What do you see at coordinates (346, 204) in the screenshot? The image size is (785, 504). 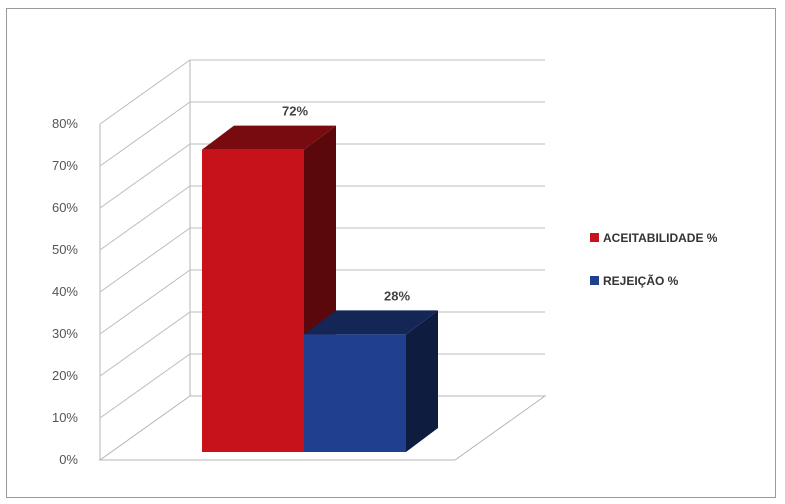 I see `data-labels: 72% 28%` at bounding box center [346, 204].